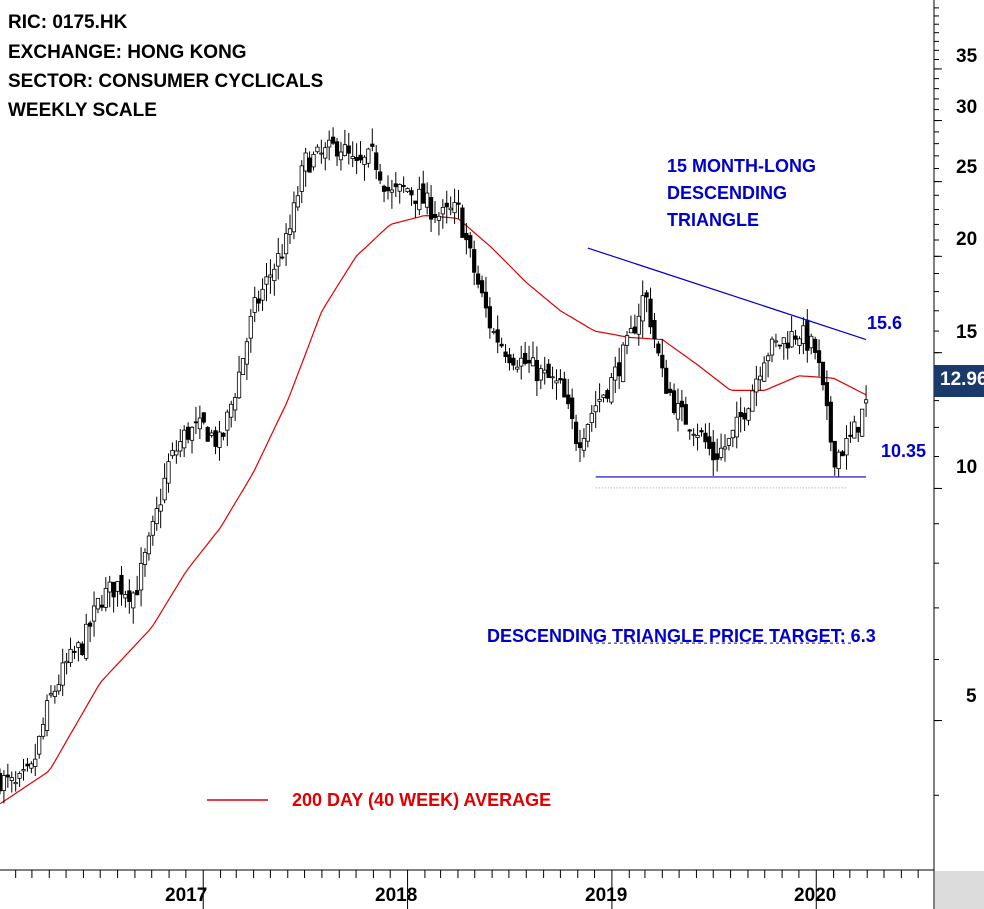  Describe the element at coordinates (467, 889) in the screenshot. I see `x-axis-minor-ticks` at that location.